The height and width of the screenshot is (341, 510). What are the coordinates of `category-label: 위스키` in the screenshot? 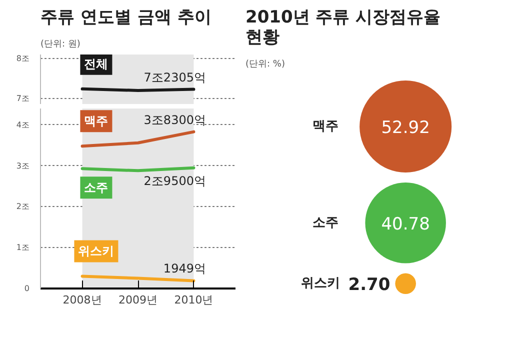 It's located at (320, 284).